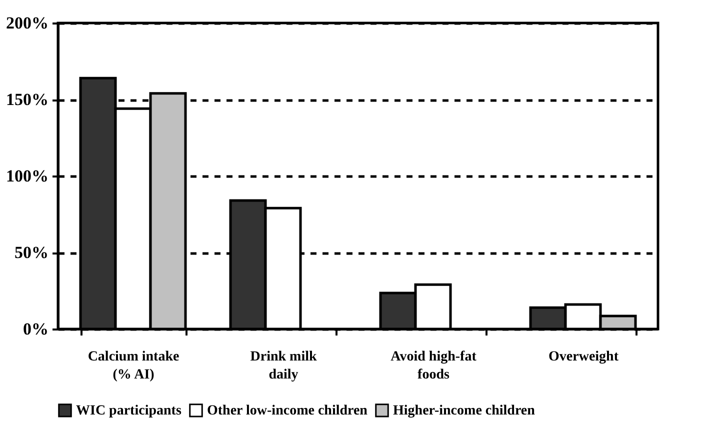 The height and width of the screenshot is (446, 702). Describe the element at coordinates (27, 176) in the screenshot. I see `y-tick-label: 100%` at that location.